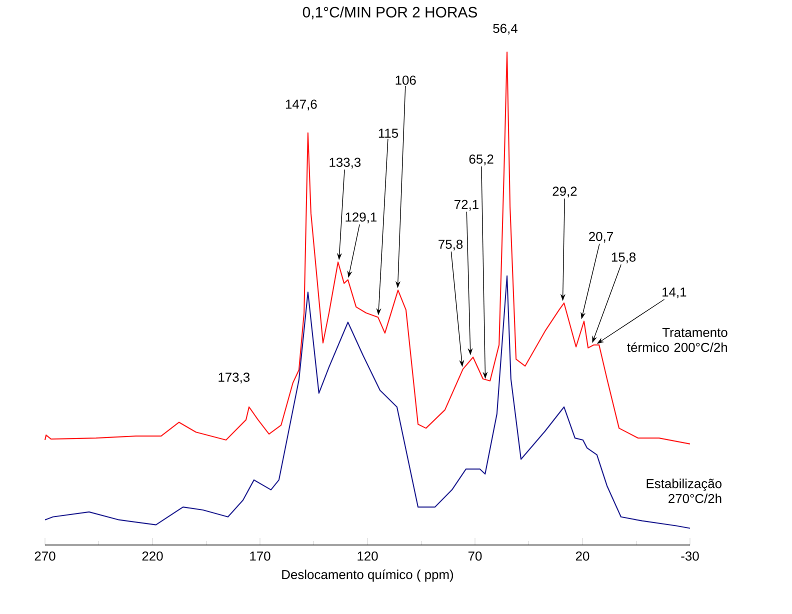  What do you see at coordinates (345, 163) in the screenshot?
I see `annotation: 133,3` at bounding box center [345, 163].